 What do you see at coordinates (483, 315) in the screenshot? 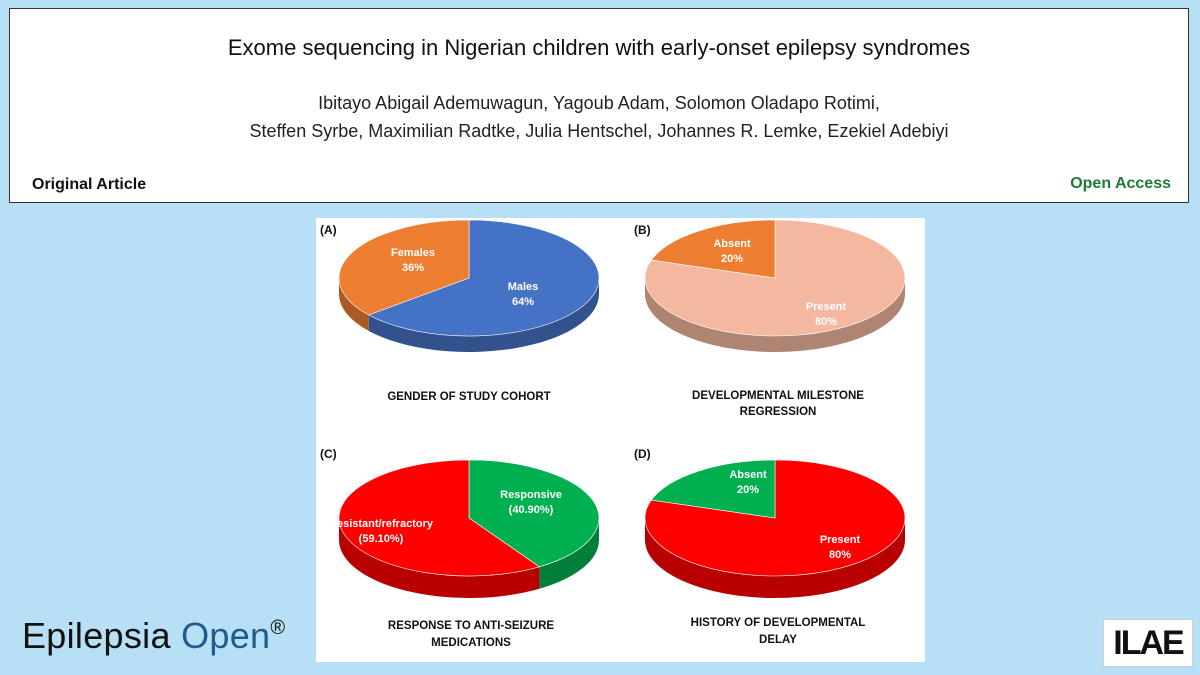
I see `pie-side-males` at bounding box center [483, 315].